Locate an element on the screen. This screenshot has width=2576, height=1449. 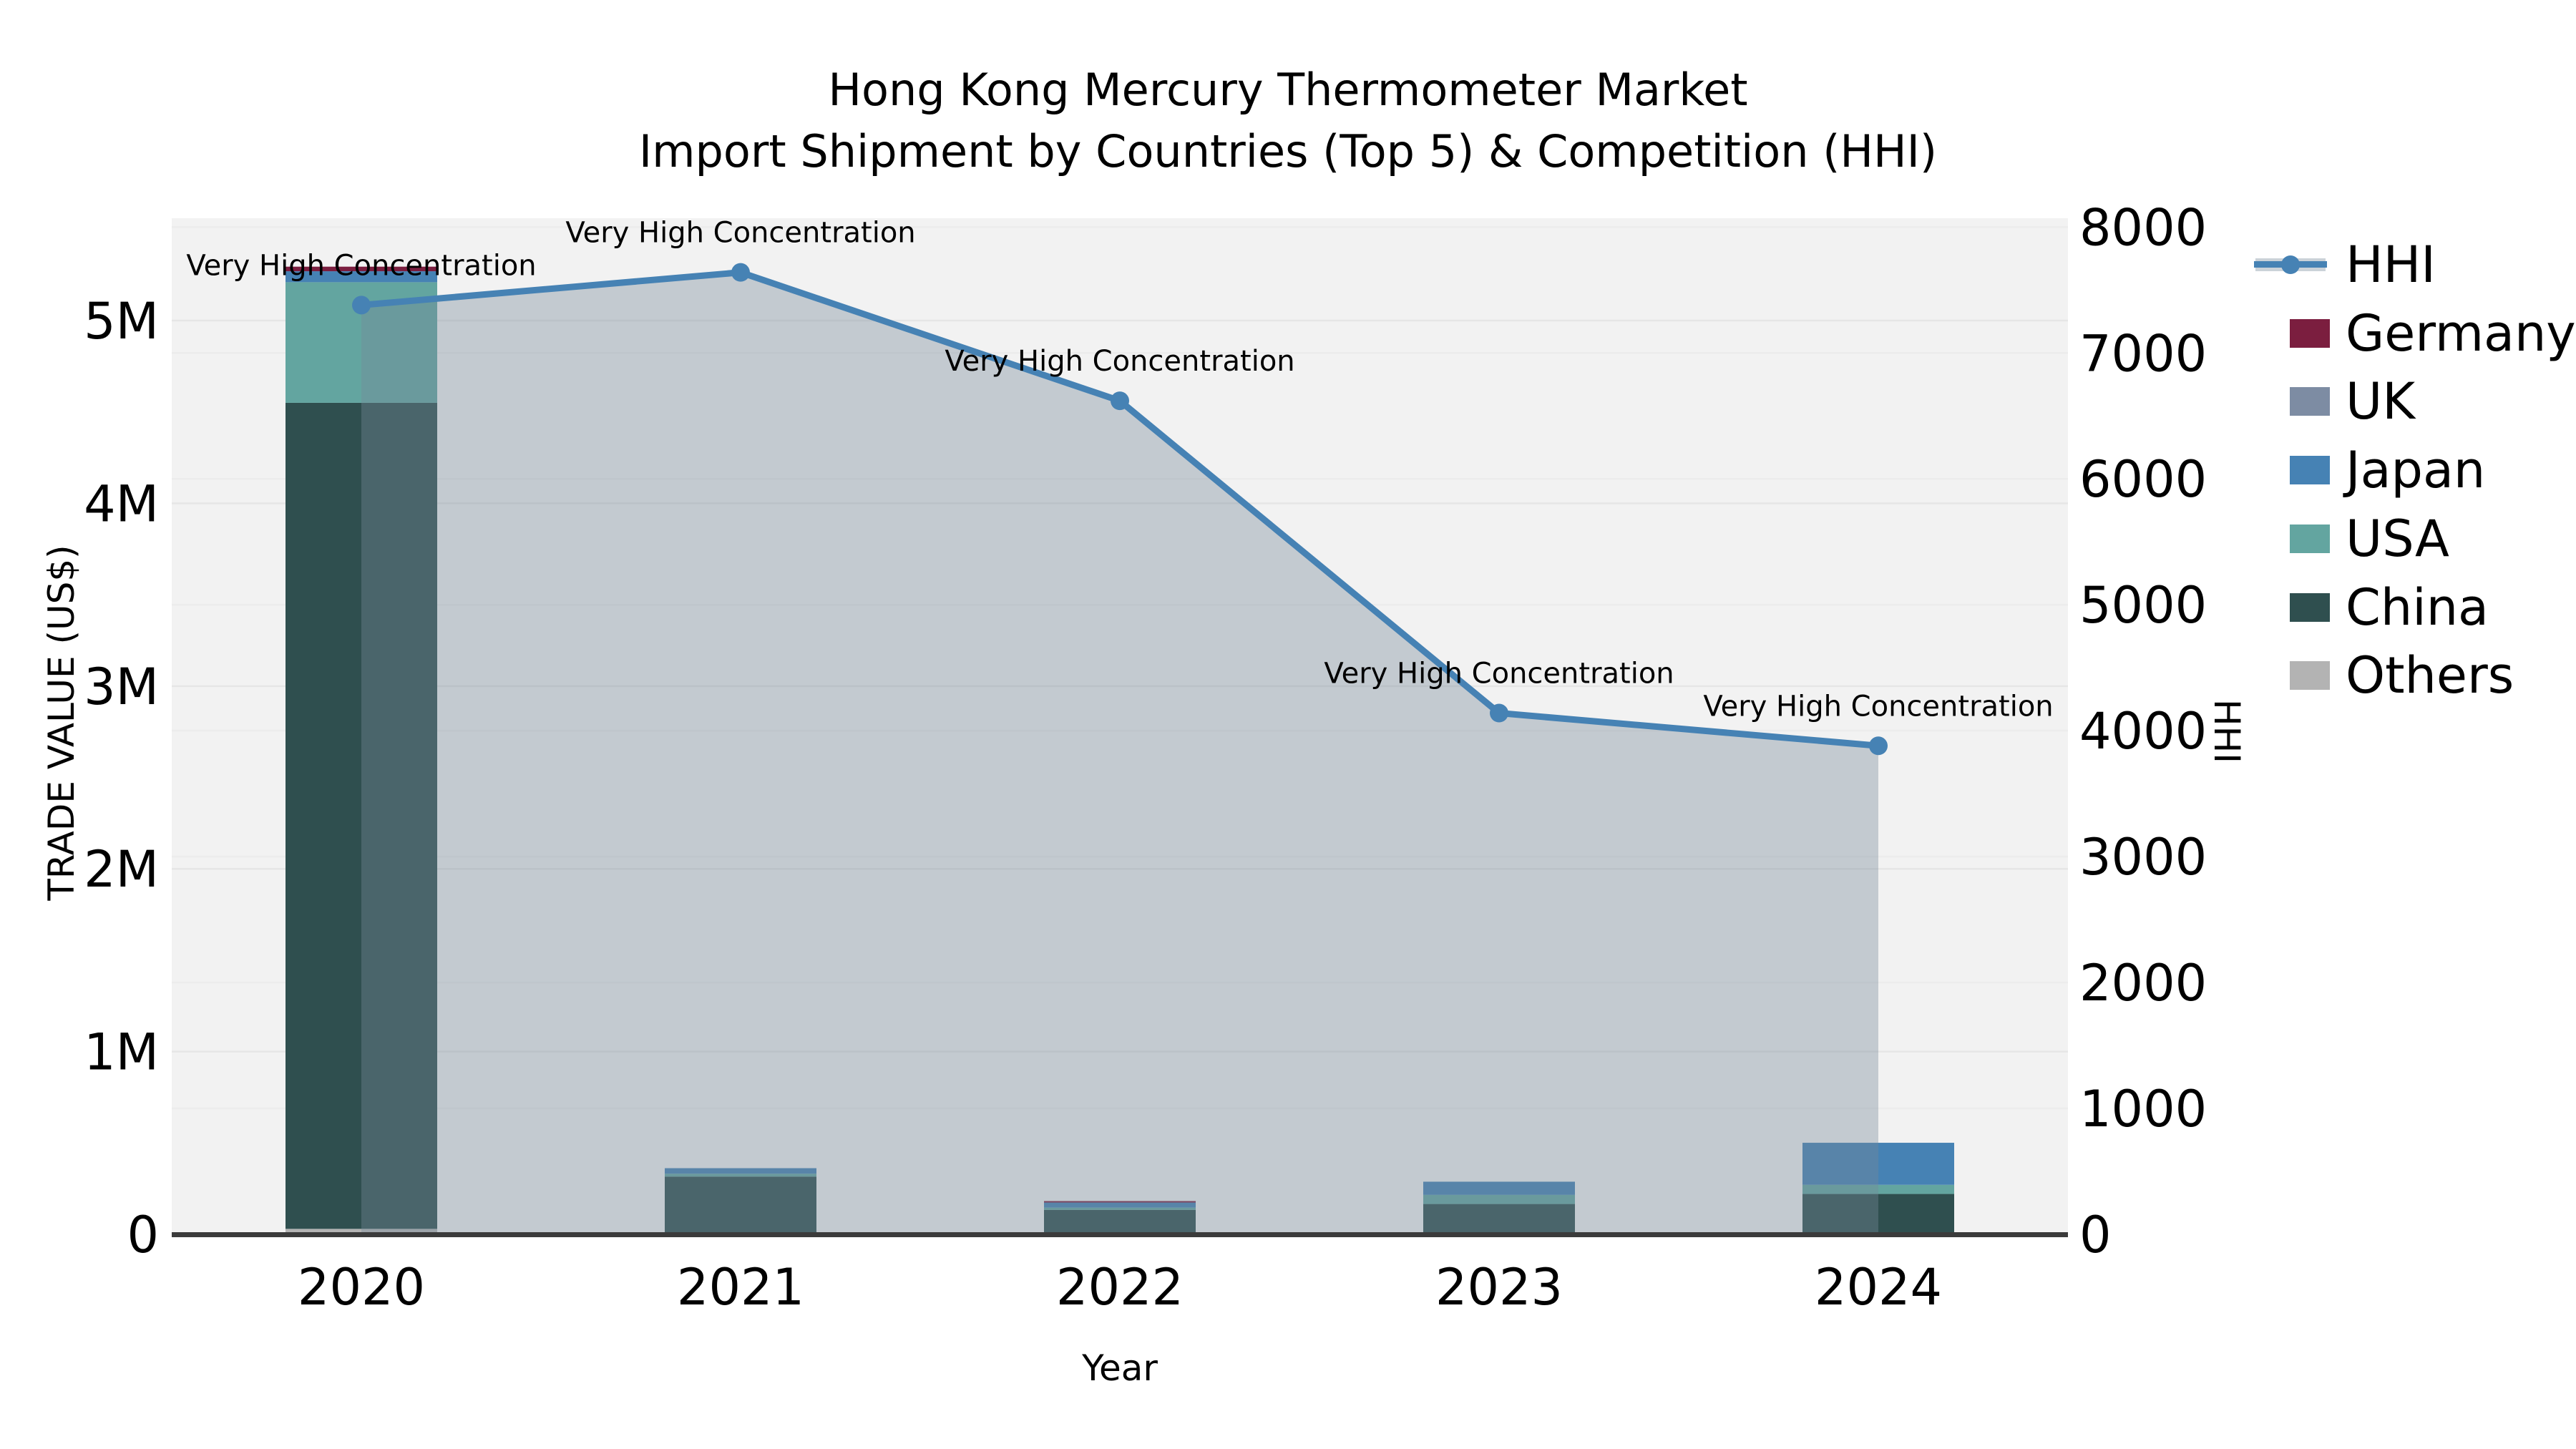
legend-item-germany: Germany is located at coordinates (2415, 333).